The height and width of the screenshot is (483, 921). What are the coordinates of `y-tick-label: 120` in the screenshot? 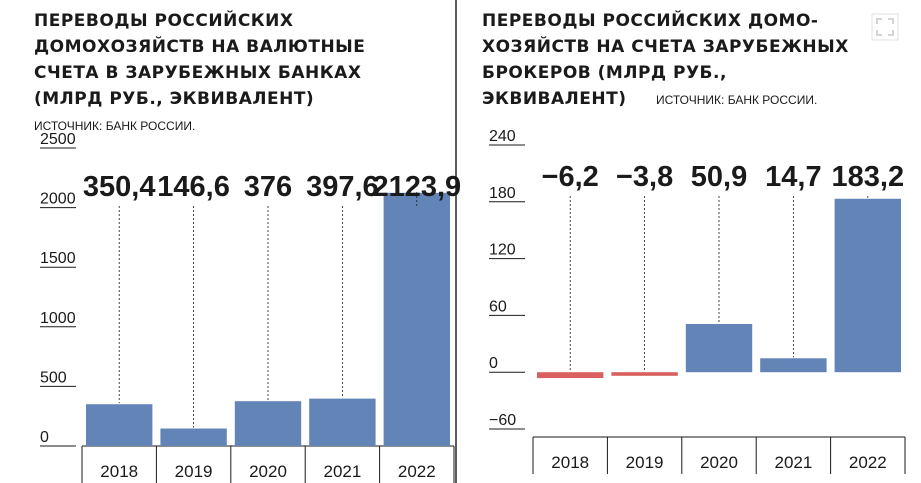 It's located at (502, 250).